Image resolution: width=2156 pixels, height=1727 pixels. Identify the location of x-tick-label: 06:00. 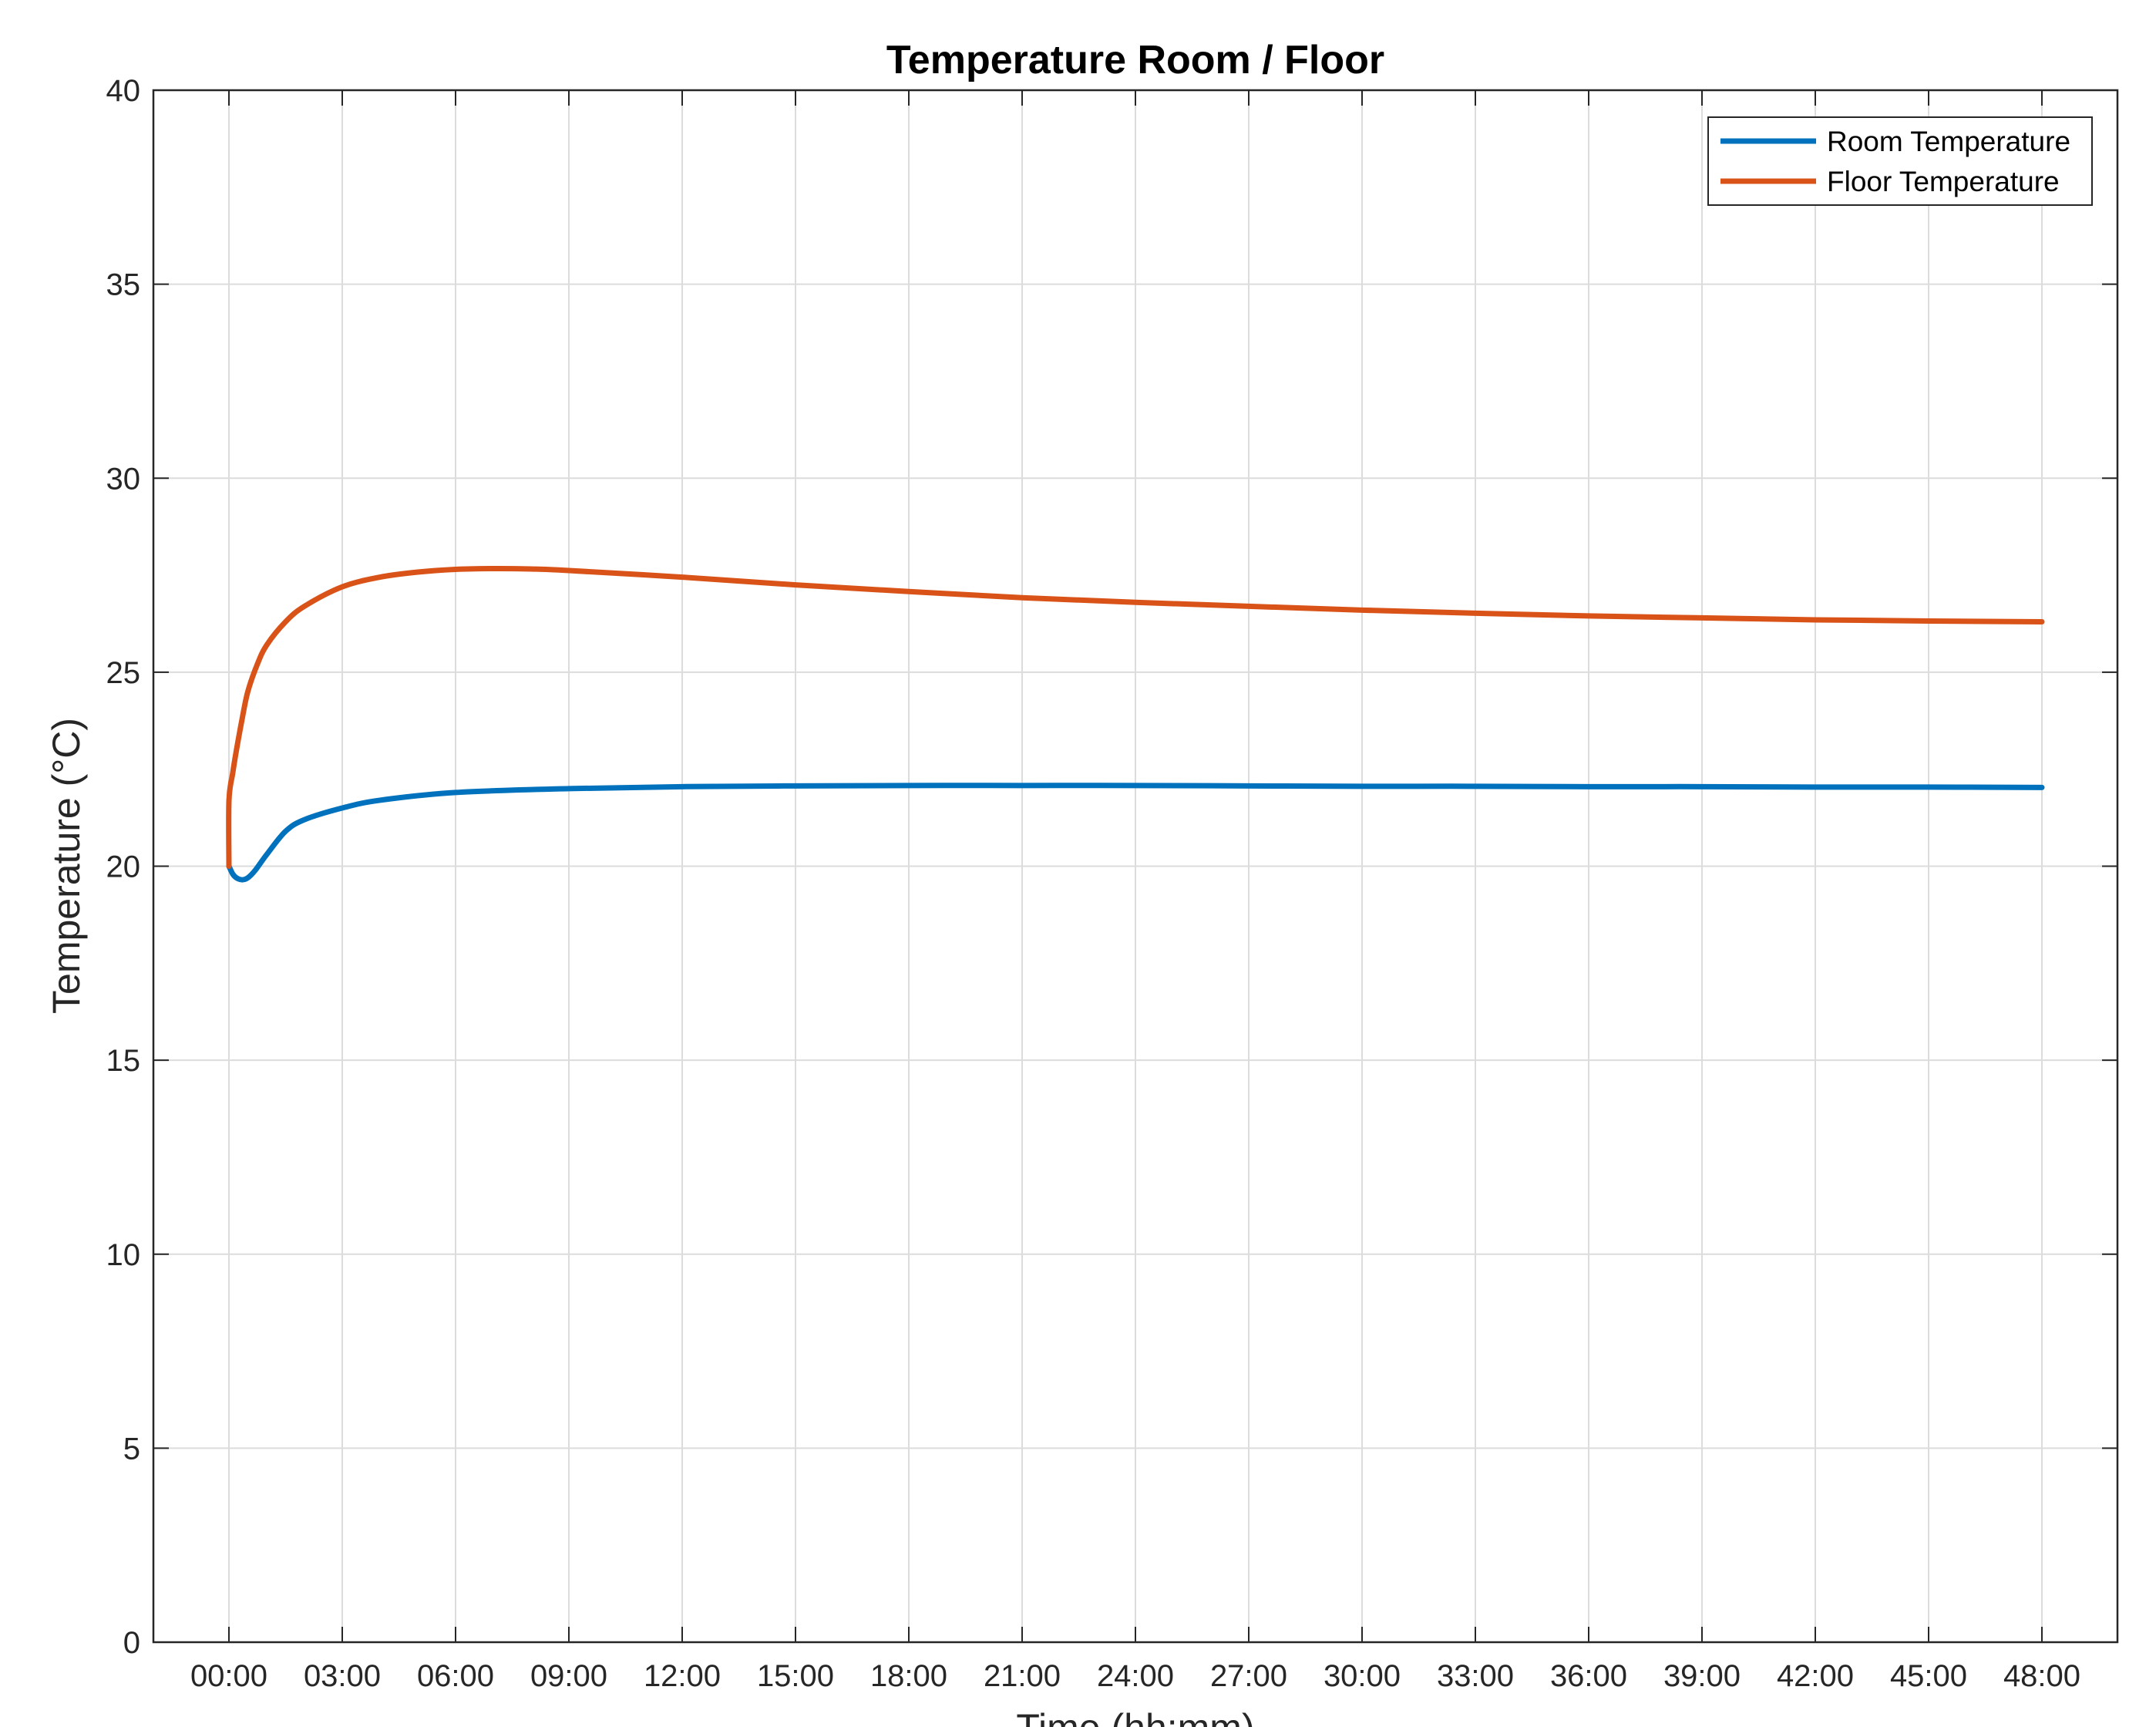
(456, 1676).